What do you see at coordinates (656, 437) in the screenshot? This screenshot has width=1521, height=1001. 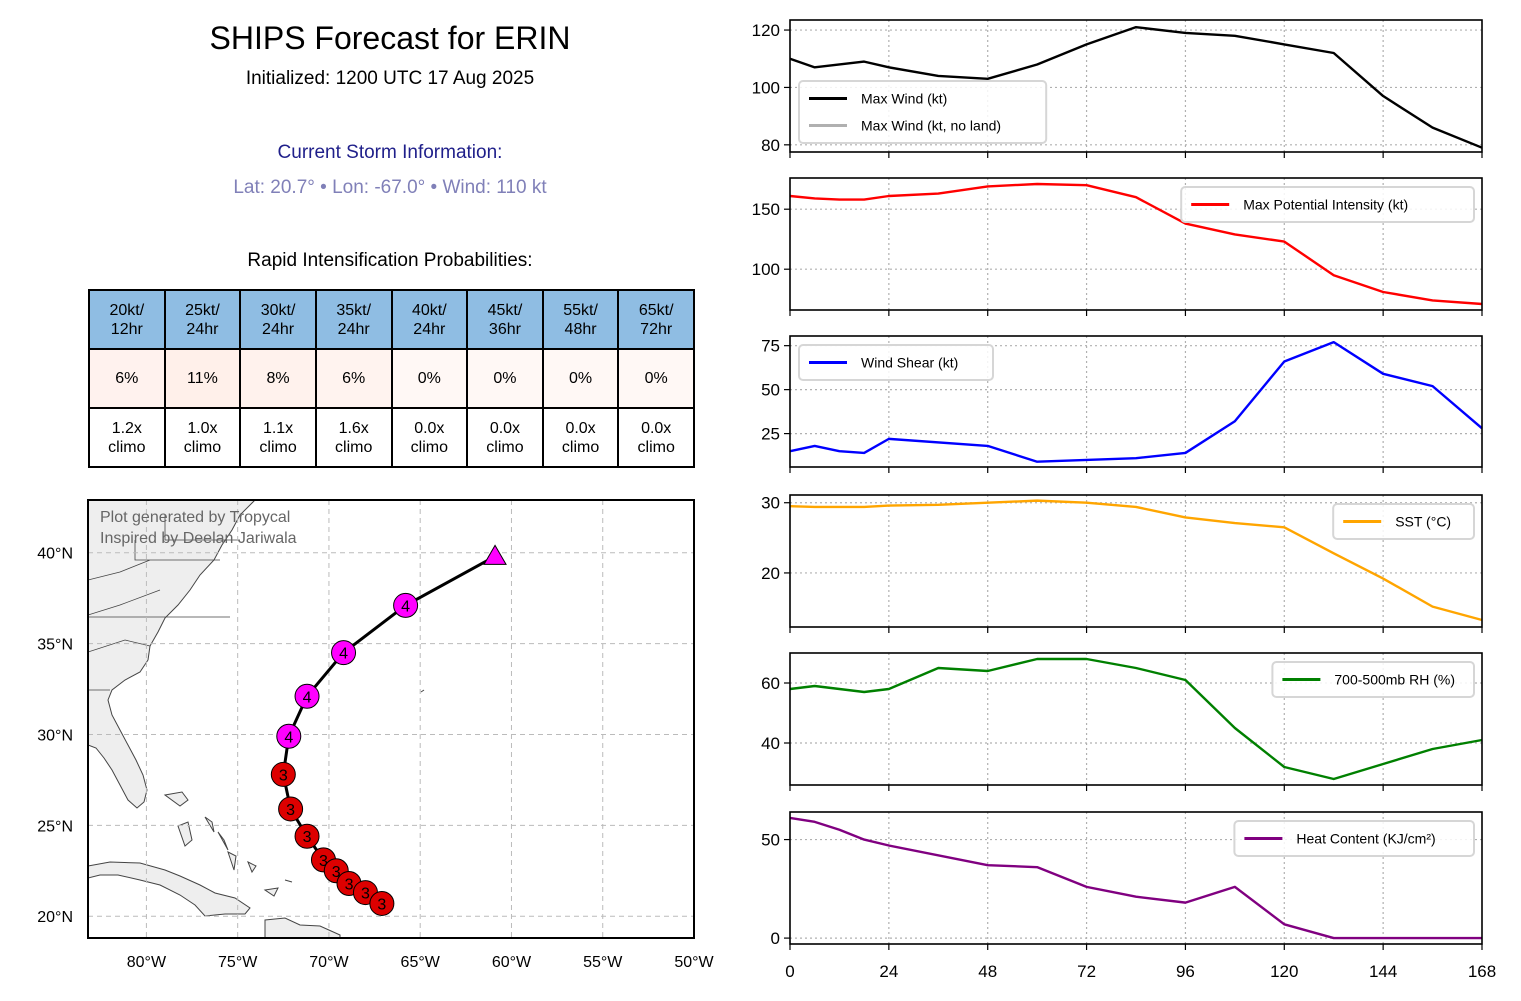 I see `ri-climo-cell: 0.0x climo` at bounding box center [656, 437].